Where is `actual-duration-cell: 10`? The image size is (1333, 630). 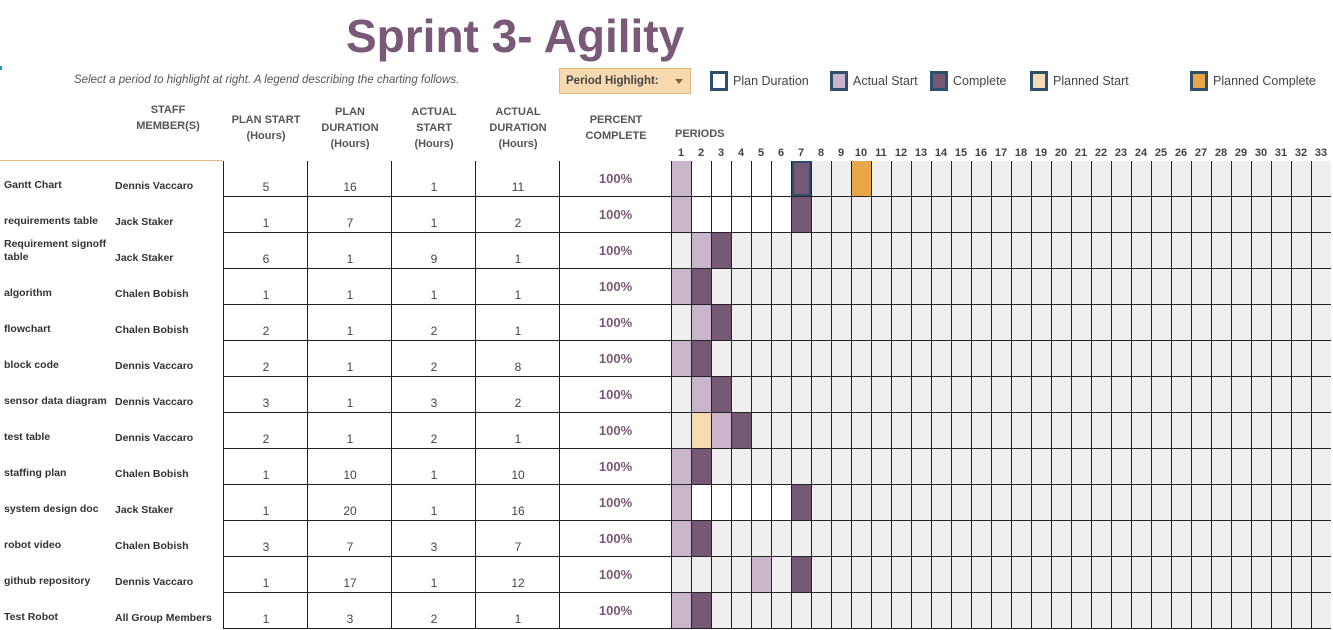 actual-duration-cell: 10 is located at coordinates (517, 467).